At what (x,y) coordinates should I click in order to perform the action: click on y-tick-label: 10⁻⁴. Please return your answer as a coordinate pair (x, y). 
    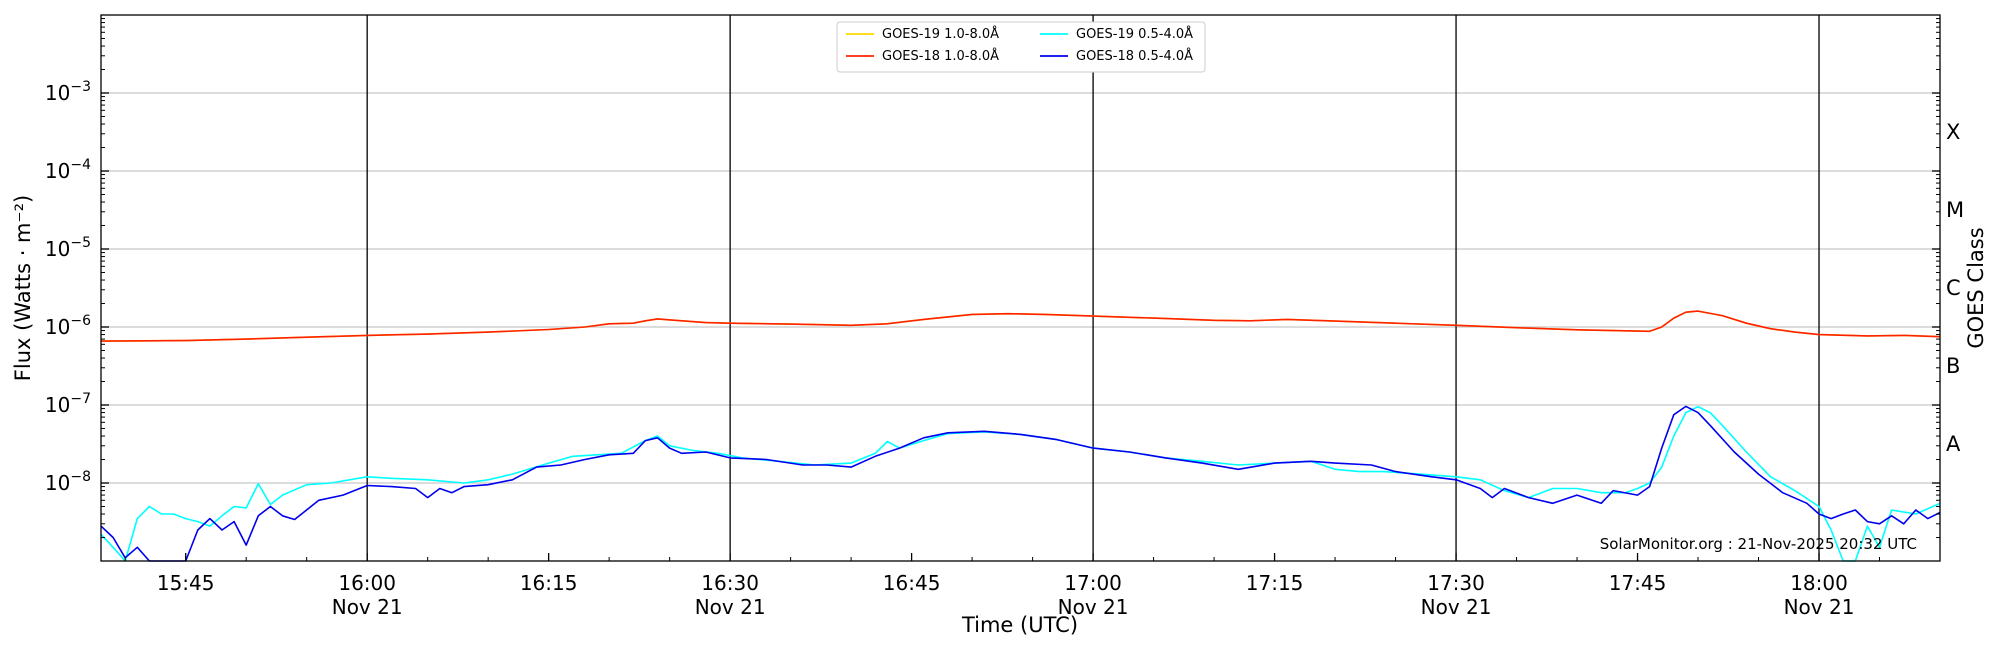
    Looking at the image, I should click on (68, 170).